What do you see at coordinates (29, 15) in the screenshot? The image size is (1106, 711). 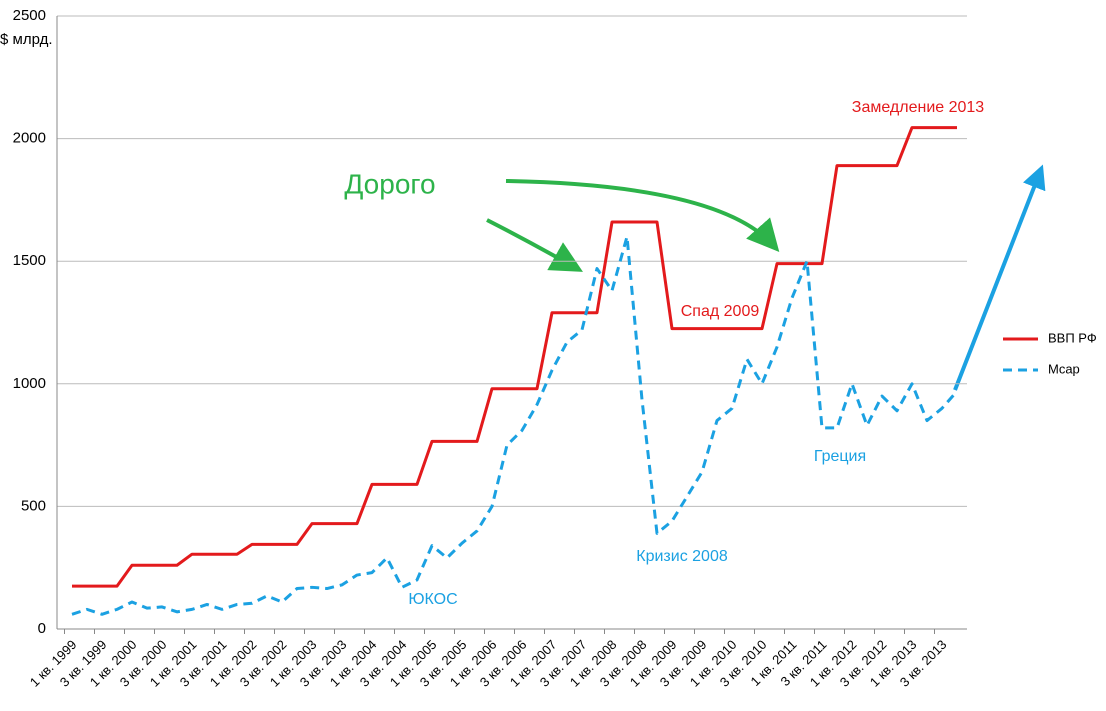 I see `y-tick-label: 2500` at bounding box center [29, 15].